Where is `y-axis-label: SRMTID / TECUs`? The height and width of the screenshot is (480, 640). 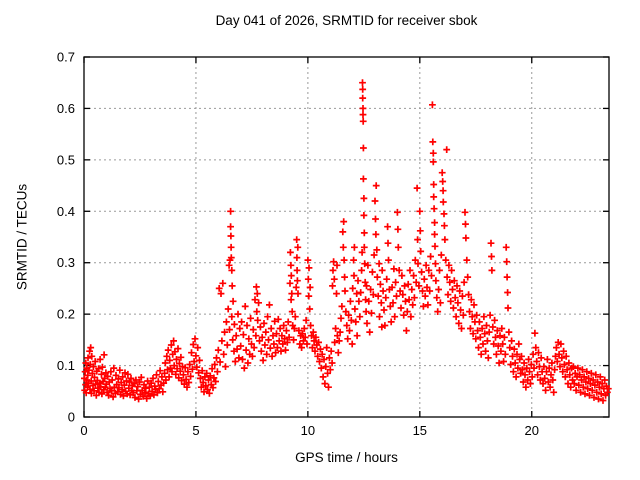 y-axis-label: SRMTID / TECUs is located at coordinates (22, 237).